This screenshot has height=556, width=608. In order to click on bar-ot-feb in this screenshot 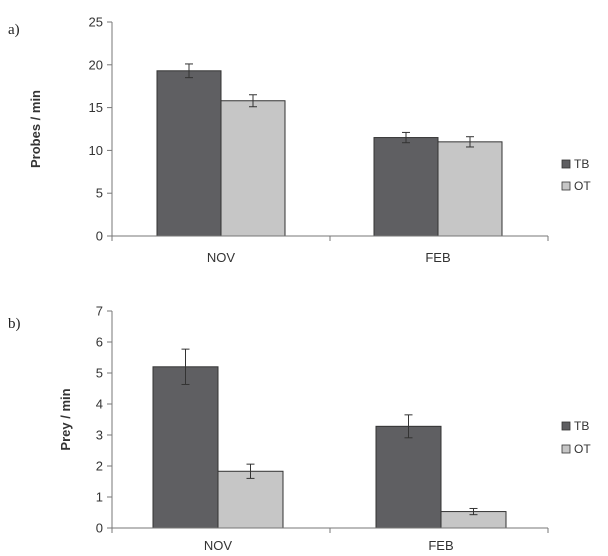, I will do `click(470, 189)`.